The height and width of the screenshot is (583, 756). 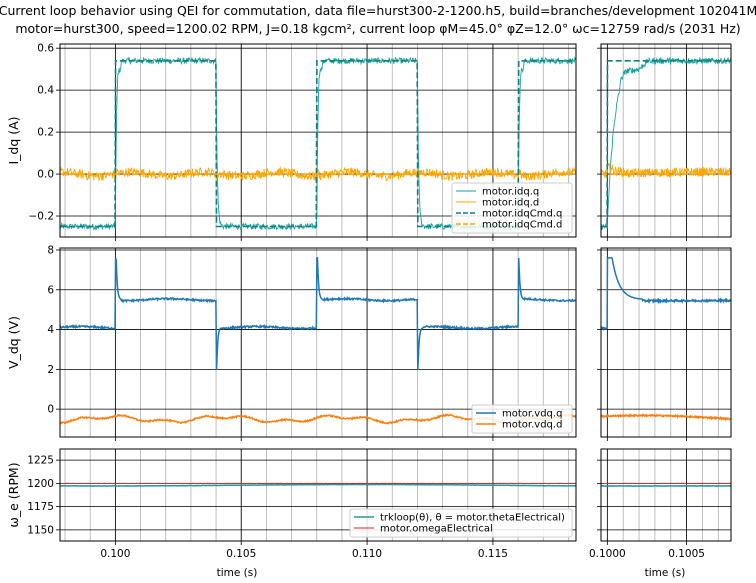 I want to click on vdq-zoom-axes, so click(x=664, y=344).